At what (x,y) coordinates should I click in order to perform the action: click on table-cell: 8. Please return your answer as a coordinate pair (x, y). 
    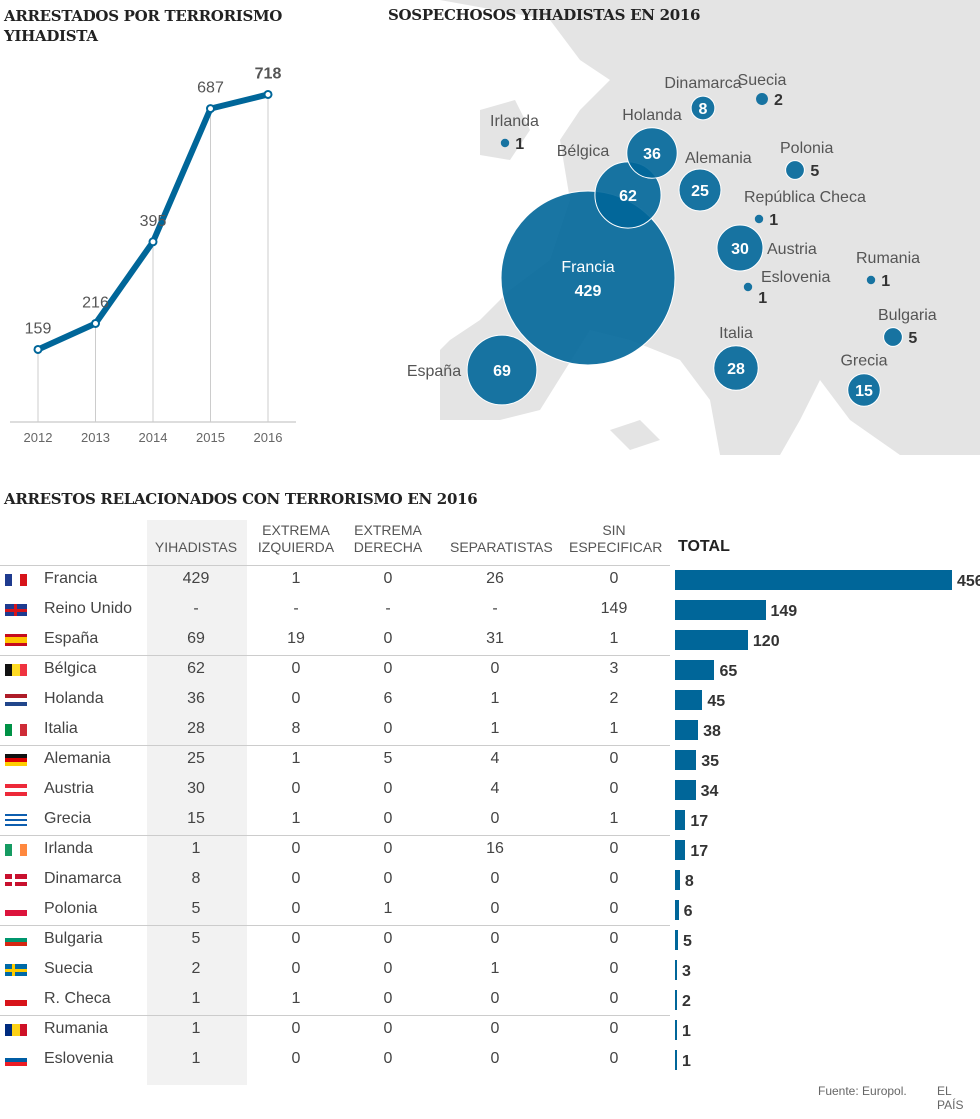
    Looking at the image, I should click on (196, 878).